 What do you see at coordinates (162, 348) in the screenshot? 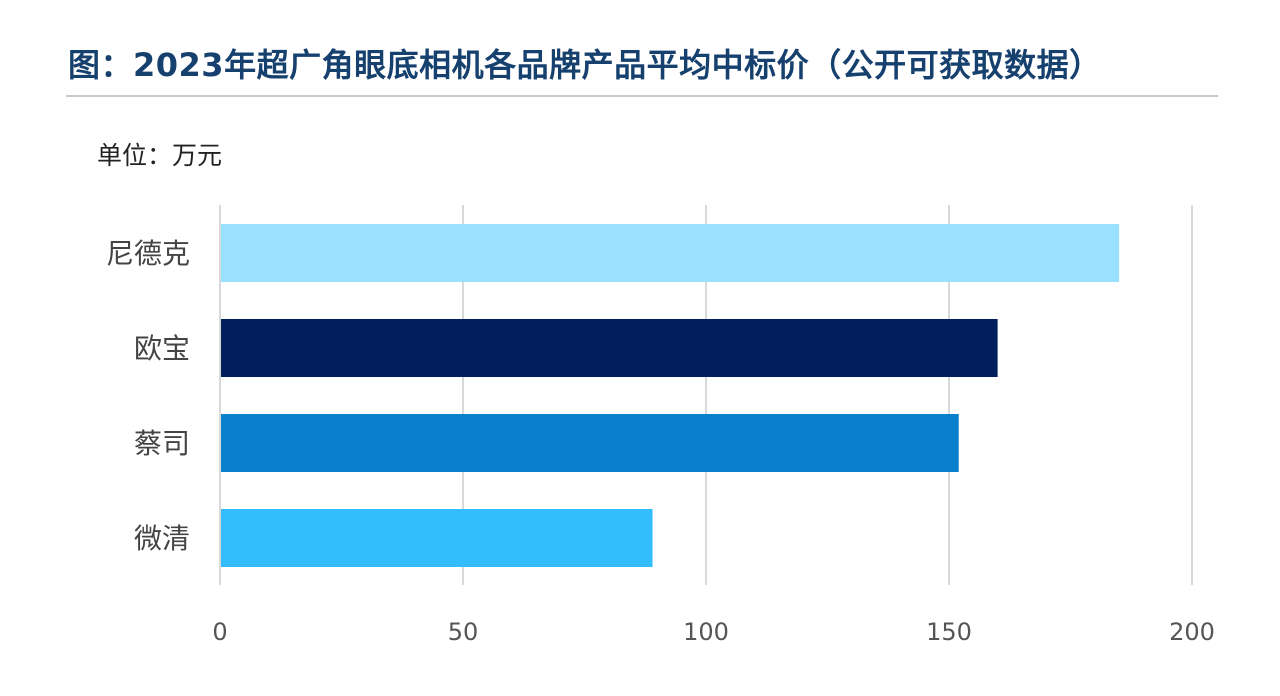
I see `category-label: 欧宝` at bounding box center [162, 348].